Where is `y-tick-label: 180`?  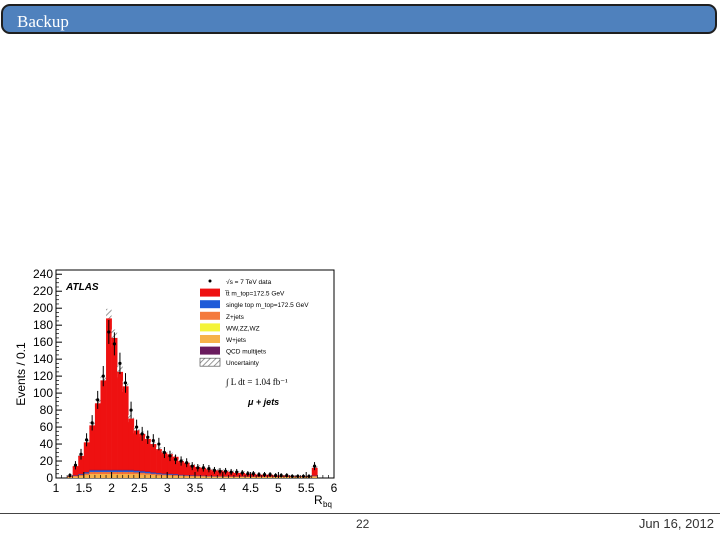 y-tick-label: 180 is located at coordinates (43, 325).